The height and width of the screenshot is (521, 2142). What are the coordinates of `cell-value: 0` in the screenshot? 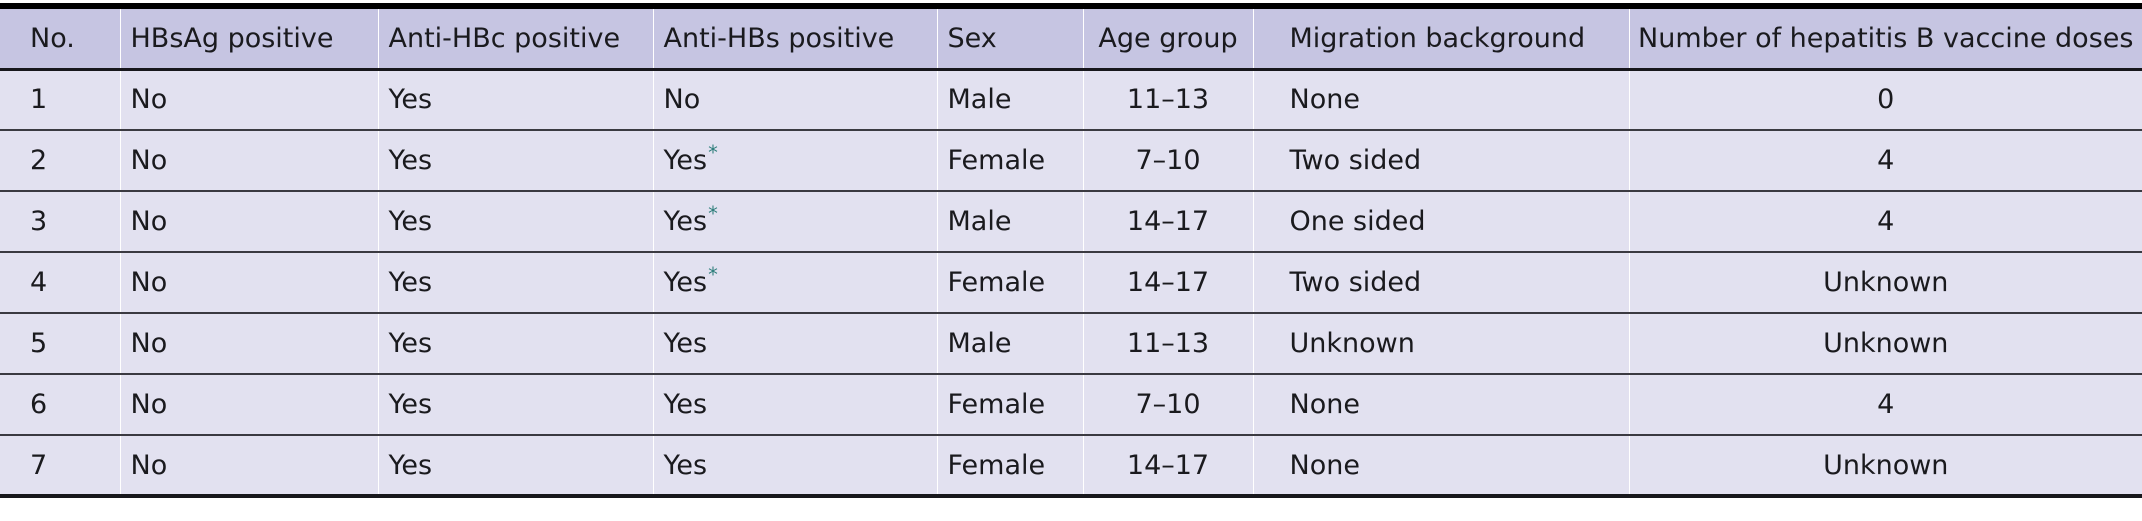 It's located at (1886, 100).